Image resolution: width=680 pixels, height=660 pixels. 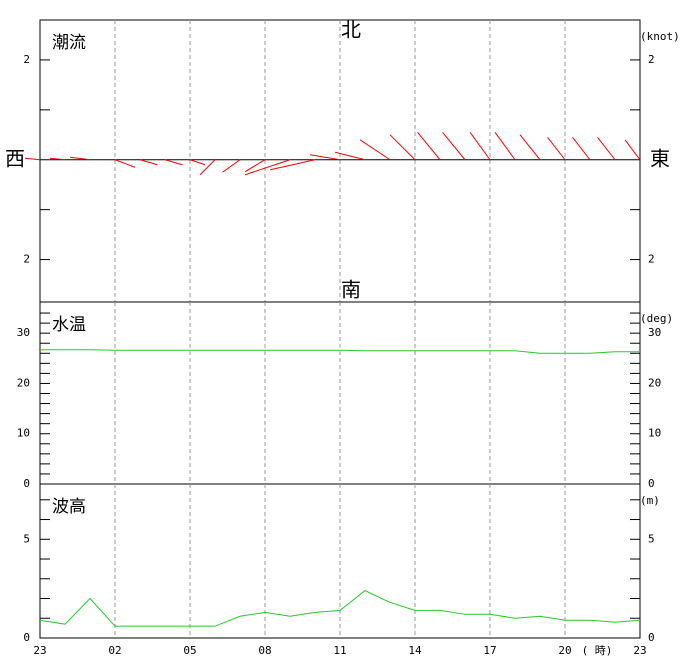 I want to click on y-tick-label: 30, so click(x=23, y=332).